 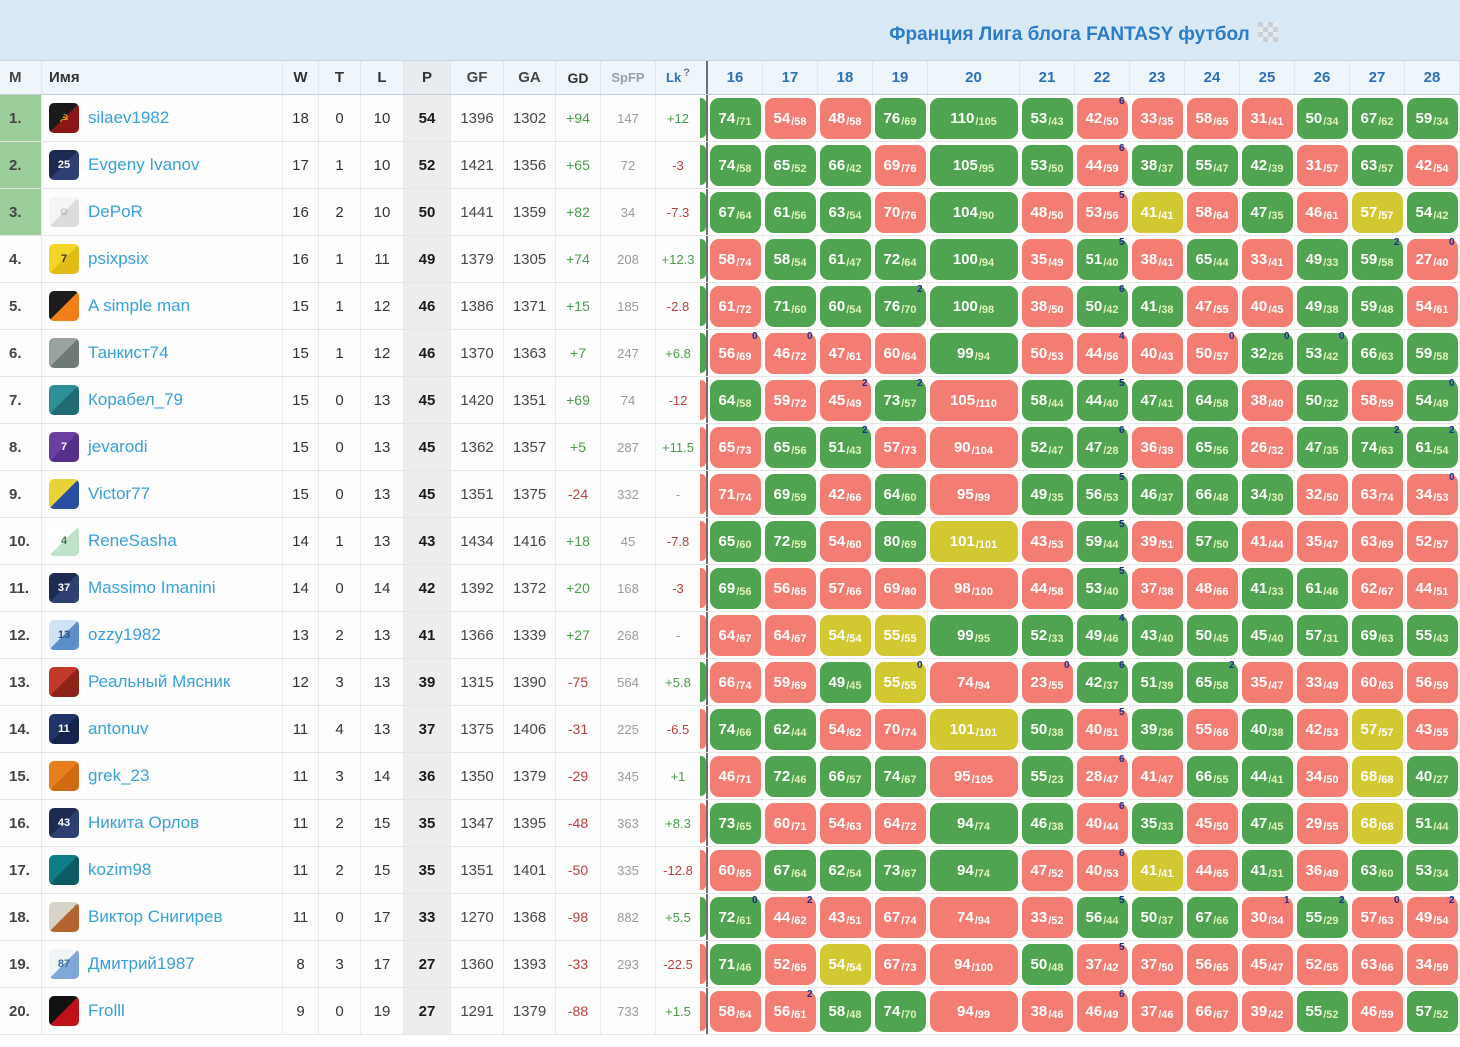 What do you see at coordinates (845, 588) in the screenshot?
I see `matchup-score-cell: 57/66` at bounding box center [845, 588].